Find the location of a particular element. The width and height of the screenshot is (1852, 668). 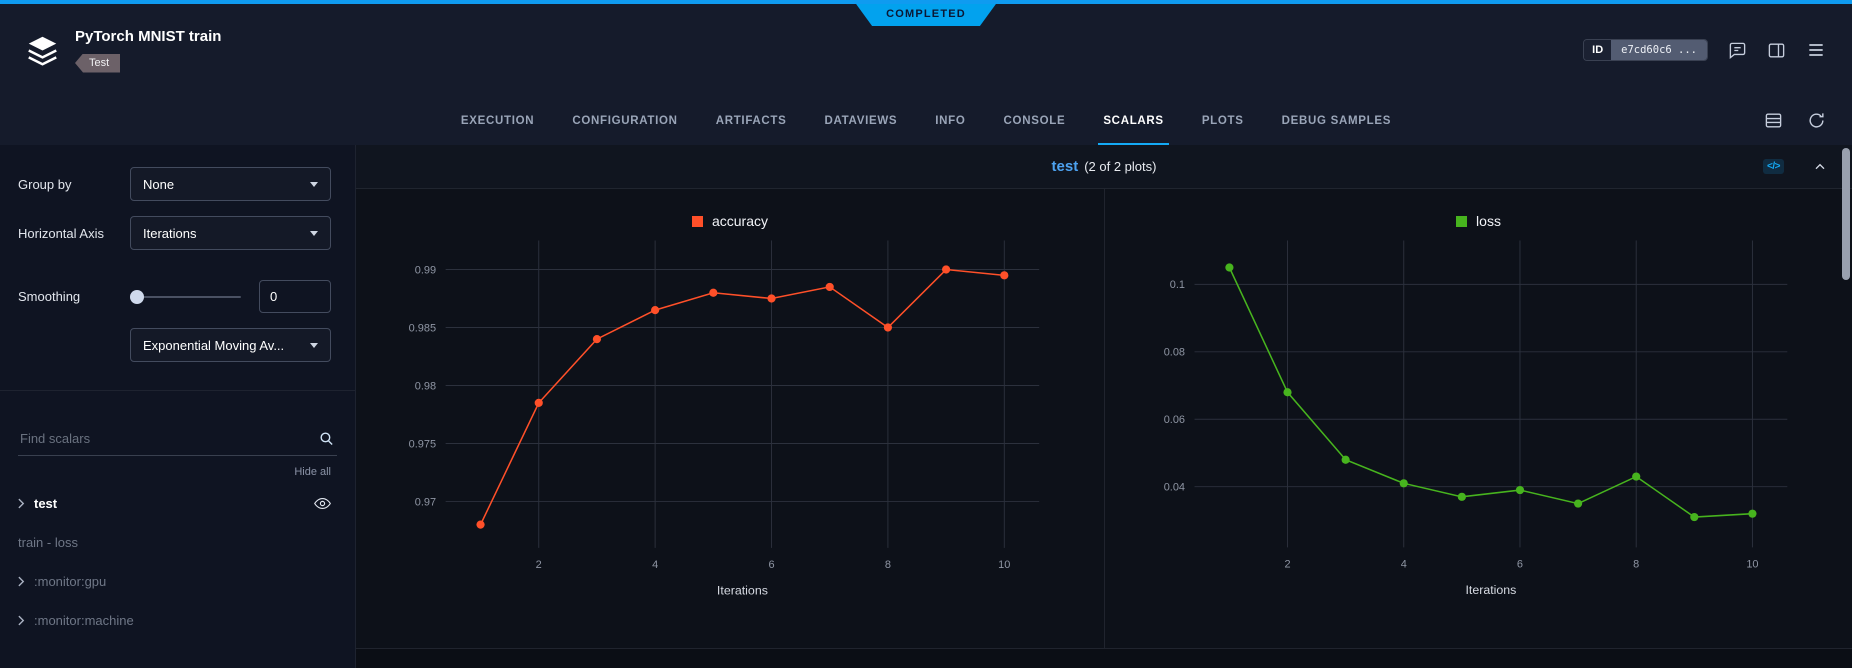

tab-artifacts: ARTIFACTS is located at coordinates (751, 120).